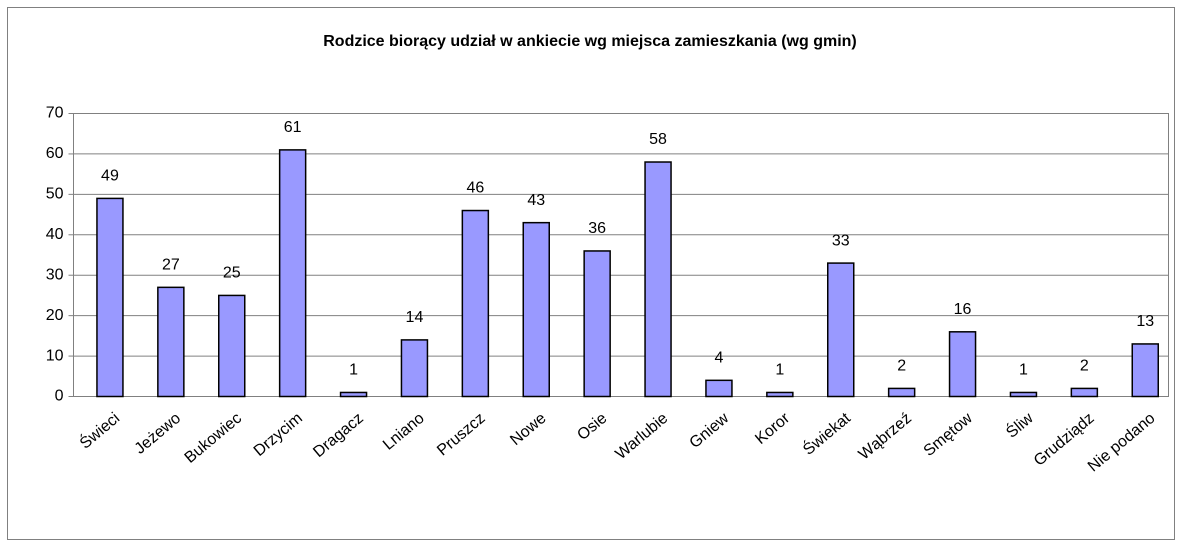 The height and width of the screenshot is (547, 1183). What do you see at coordinates (963, 309) in the screenshot?
I see `data-label: 16` at bounding box center [963, 309].